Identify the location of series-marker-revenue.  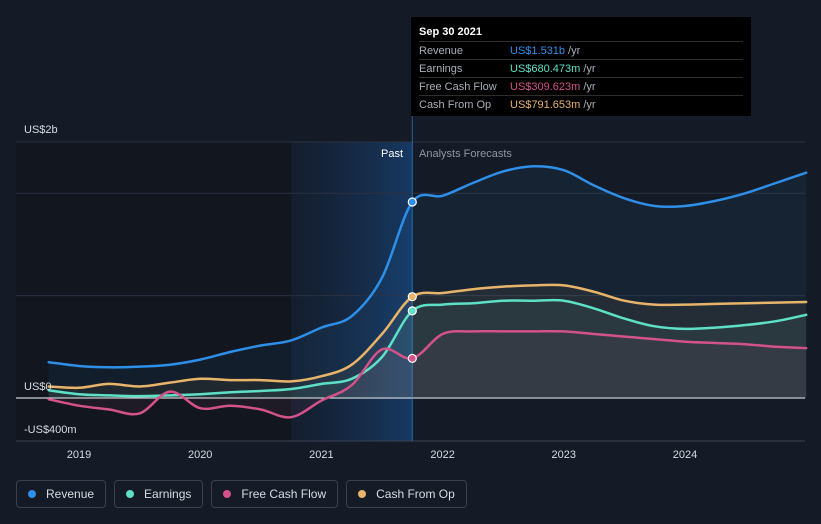
(412, 202).